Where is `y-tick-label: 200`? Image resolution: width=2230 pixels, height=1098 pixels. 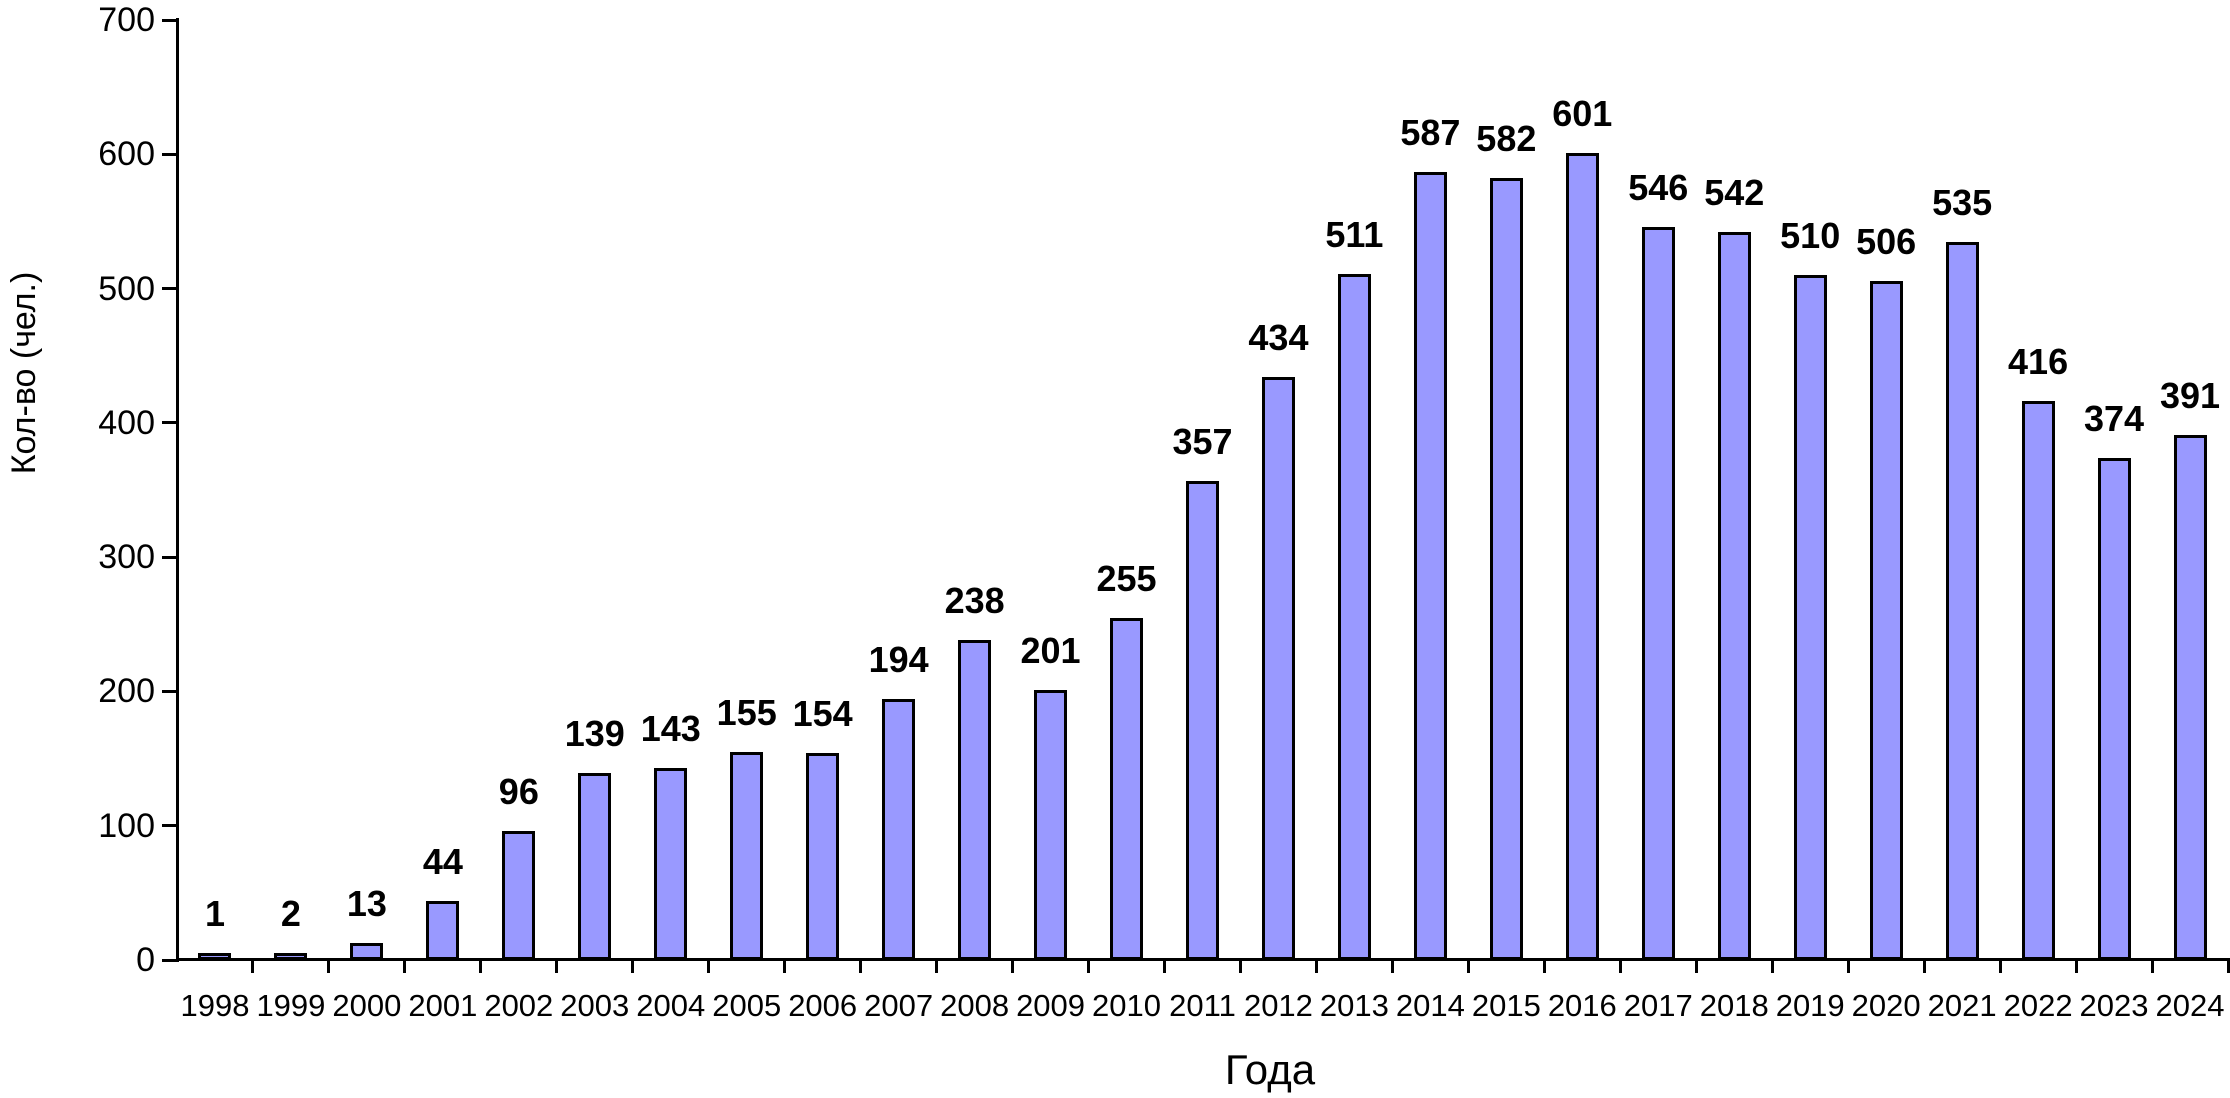
y-tick-label: 200 is located at coordinates (126, 691).